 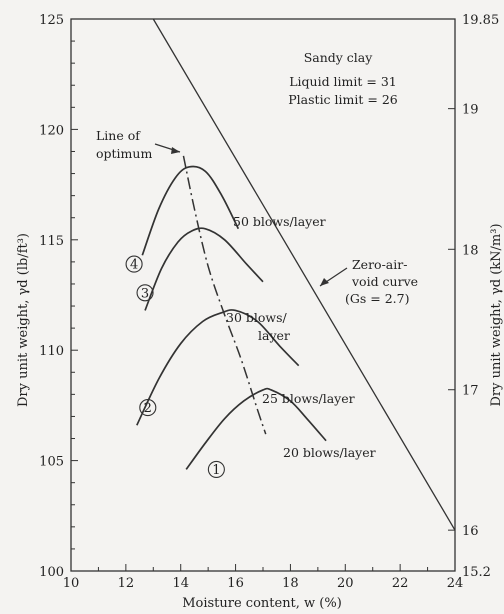 I want to click on curve-marker-label-1: 1, so click(x=216, y=470).